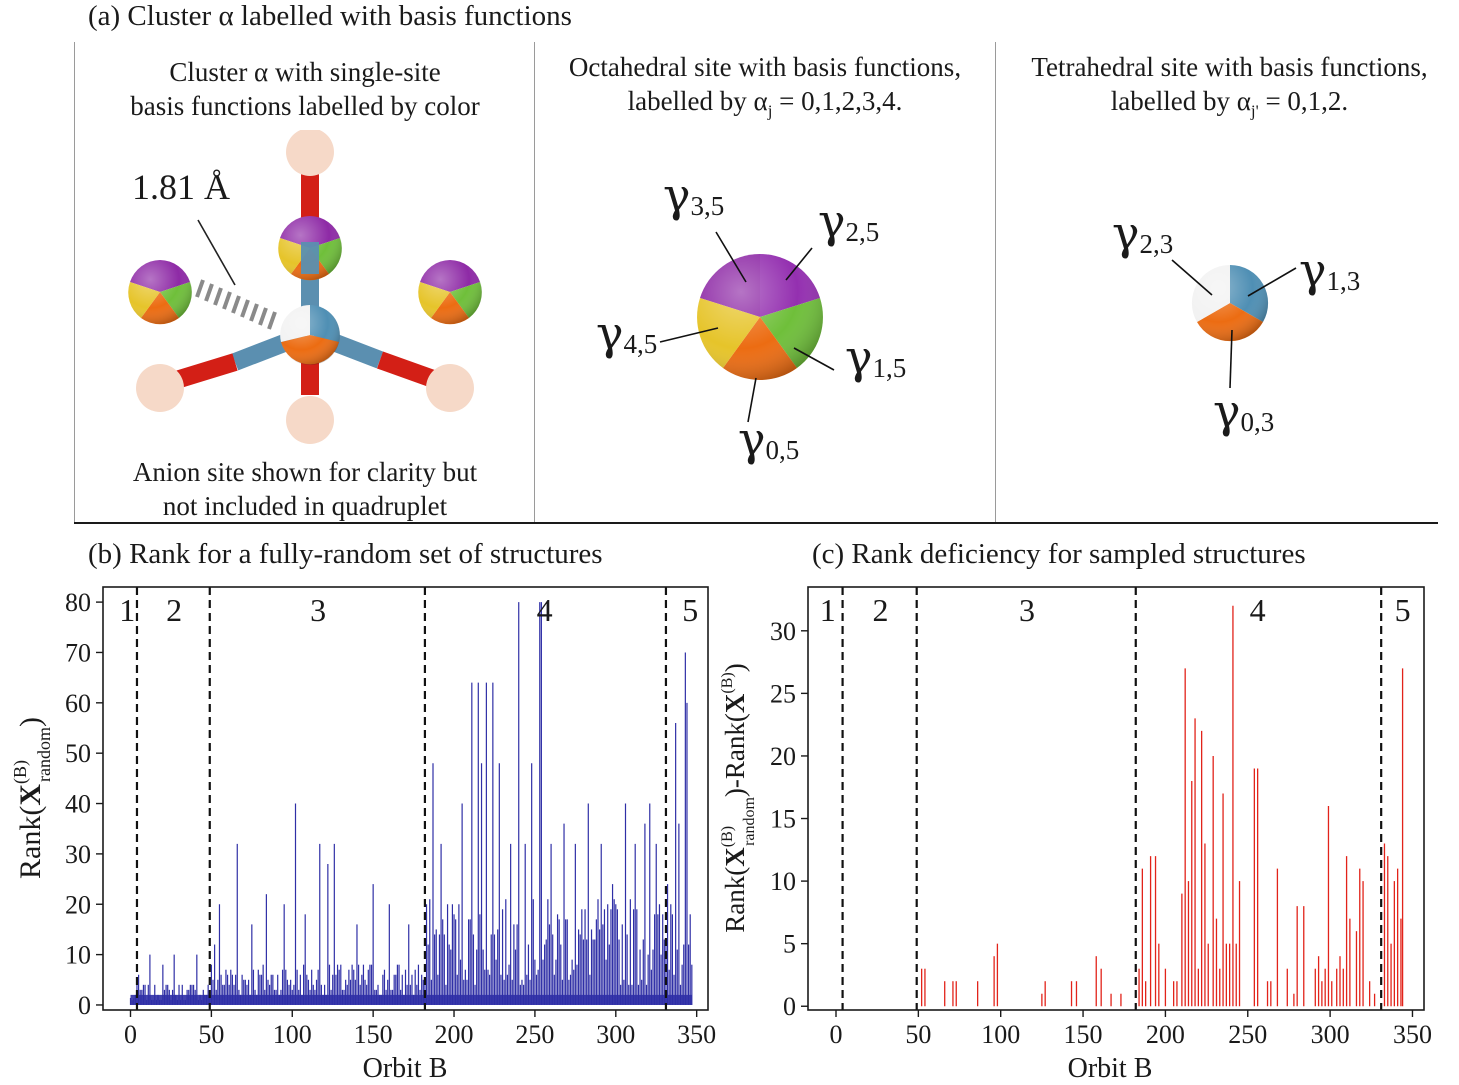  I want to click on label-gamma-0-5: γ0,5, so click(769, 439).